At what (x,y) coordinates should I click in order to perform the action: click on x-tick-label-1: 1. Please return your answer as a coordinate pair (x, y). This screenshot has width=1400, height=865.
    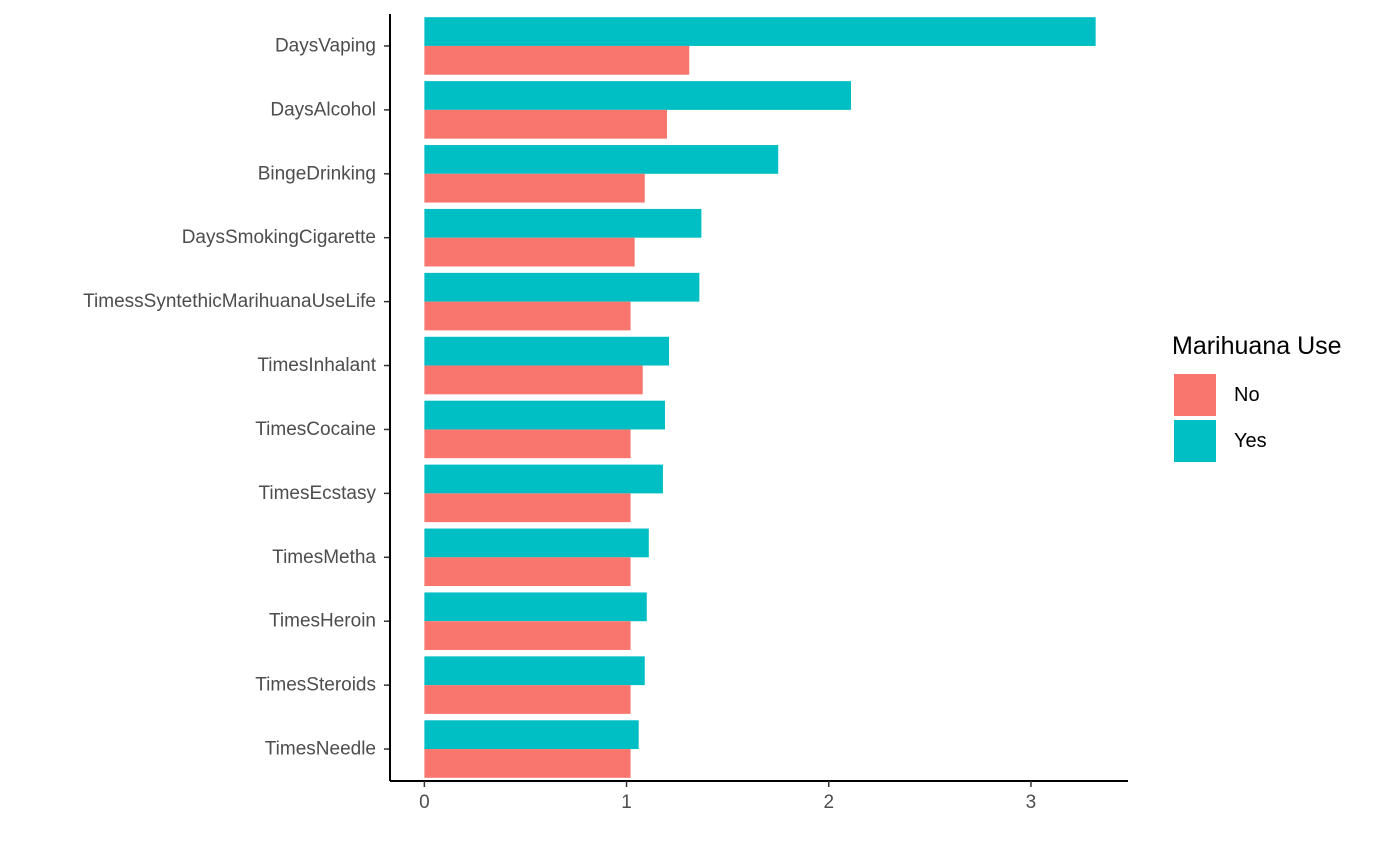
    Looking at the image, I should click on (626, 802).